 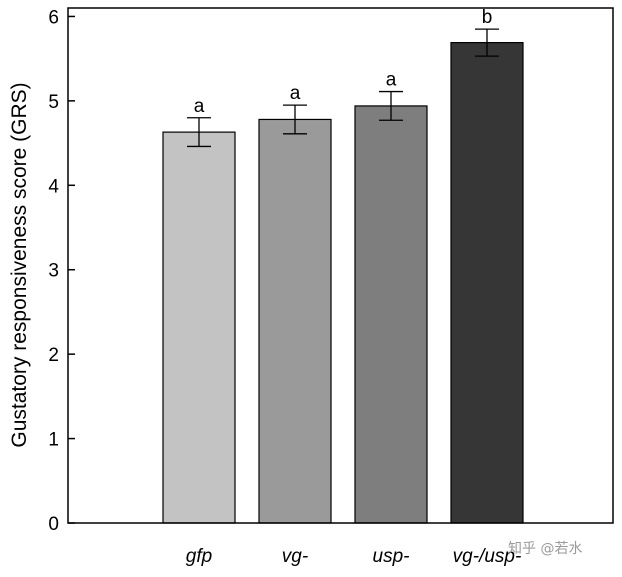 I want to click on y-tick-label: 4, so click(x=53, y=186).